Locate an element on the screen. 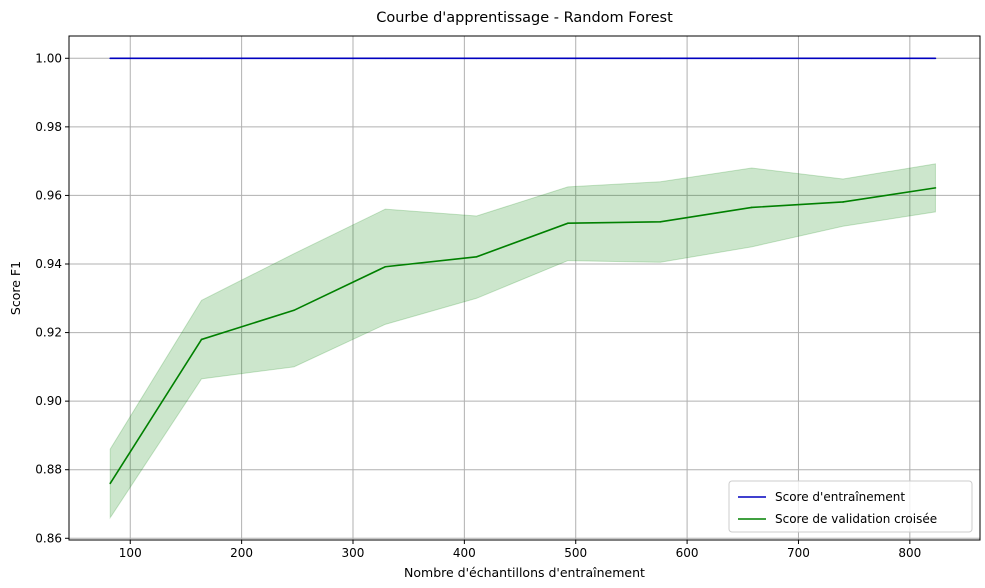 The height and width of the screenshot is (588, 985). y-axis-title: Score F1 is located at coordinates (15, 288).